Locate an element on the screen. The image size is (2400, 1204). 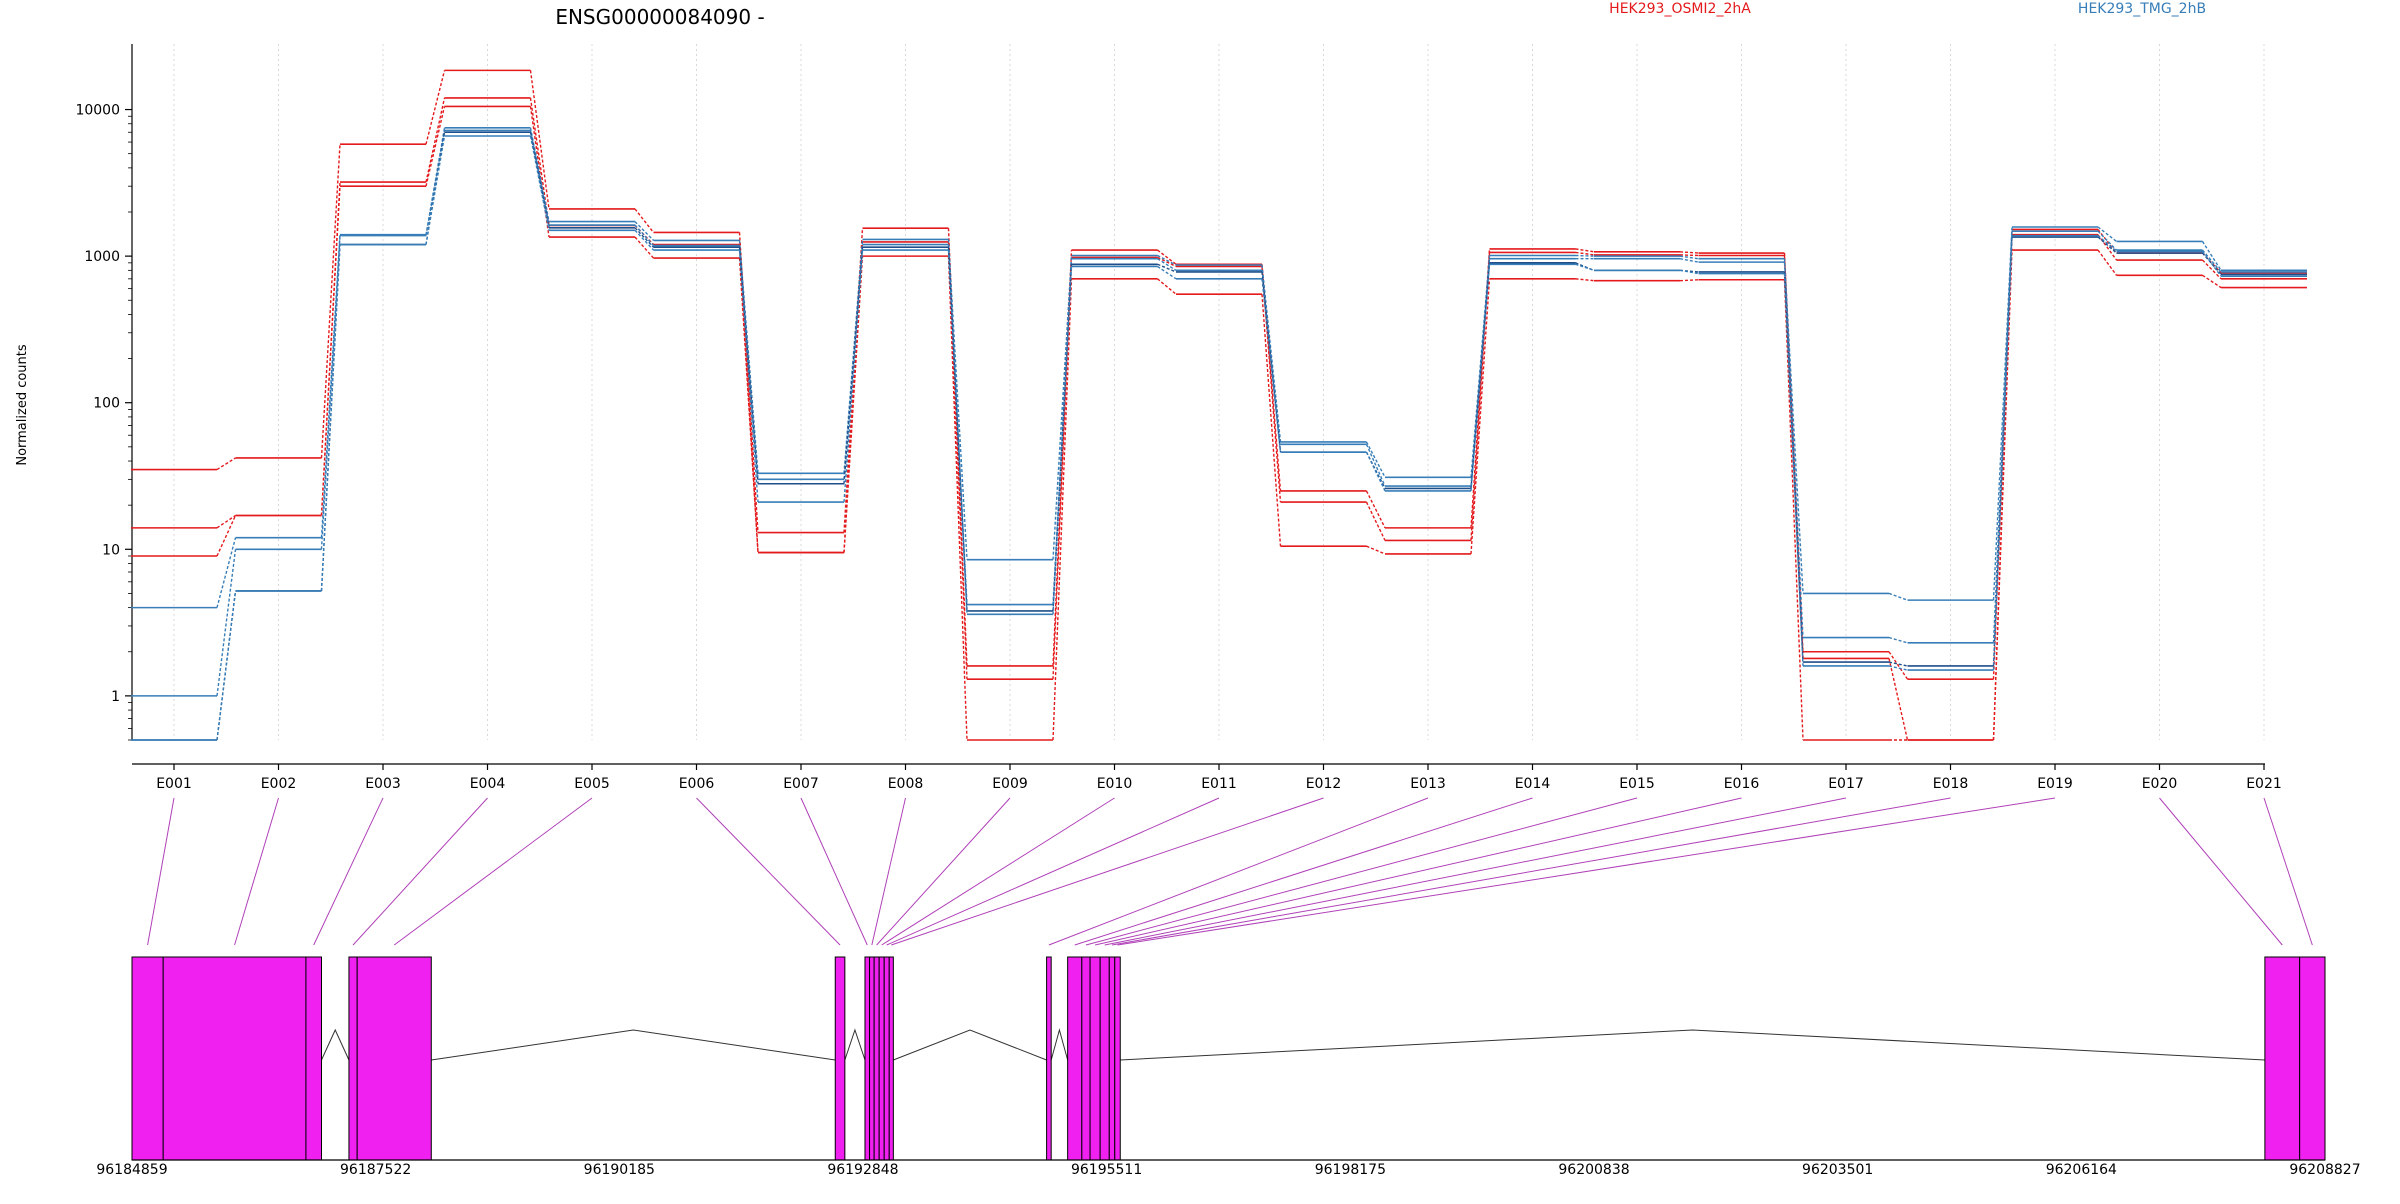
connector-e009 is located at coordinates (943, 871).